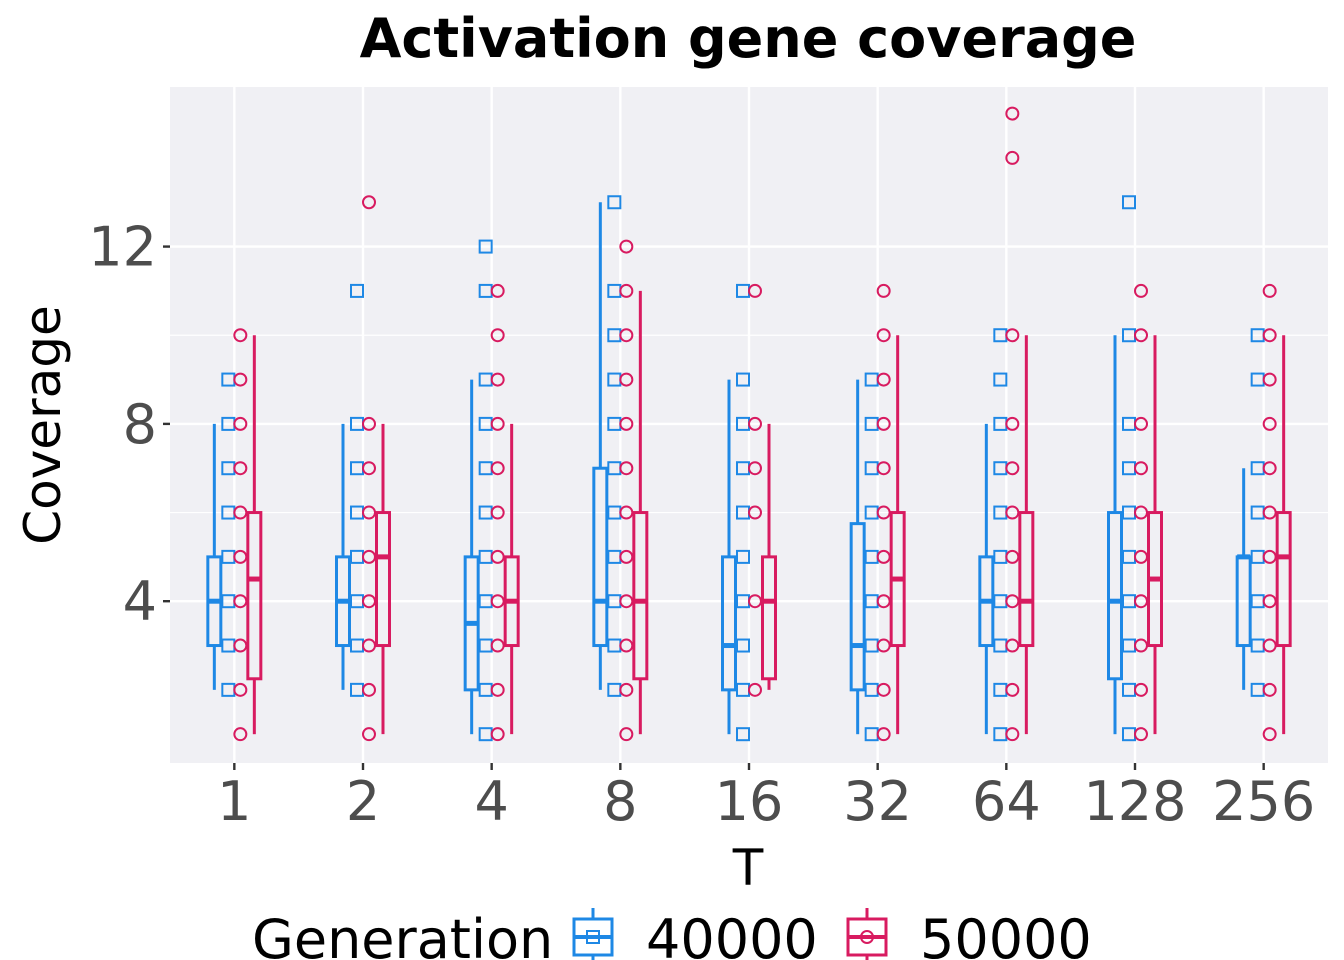  What do you see at coordinates (732, 934) in the screenshot?
I see `legend-label-40000: 40000` at bounding box center [732, 934].